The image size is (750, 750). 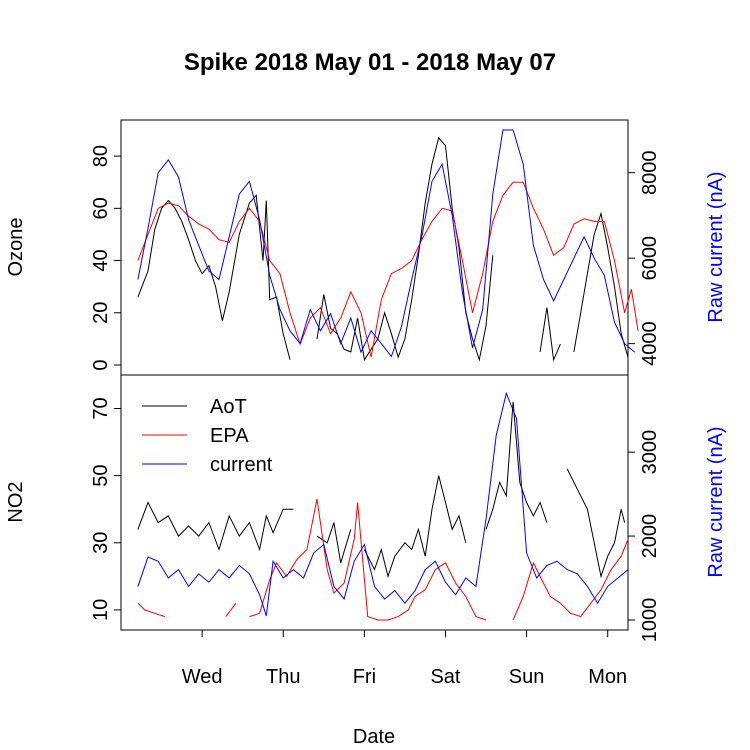 I want to click on ozone-ylabel: Ozone, so click(x=16, y=247).